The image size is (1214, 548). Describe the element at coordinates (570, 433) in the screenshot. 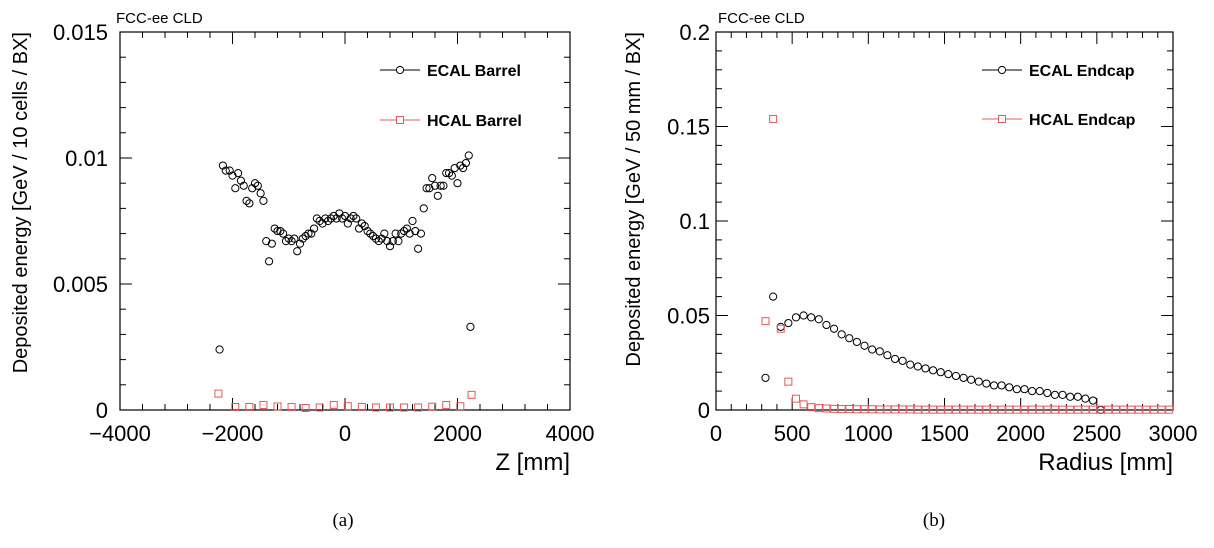

I see `x-tick-label: 4000` at that location.